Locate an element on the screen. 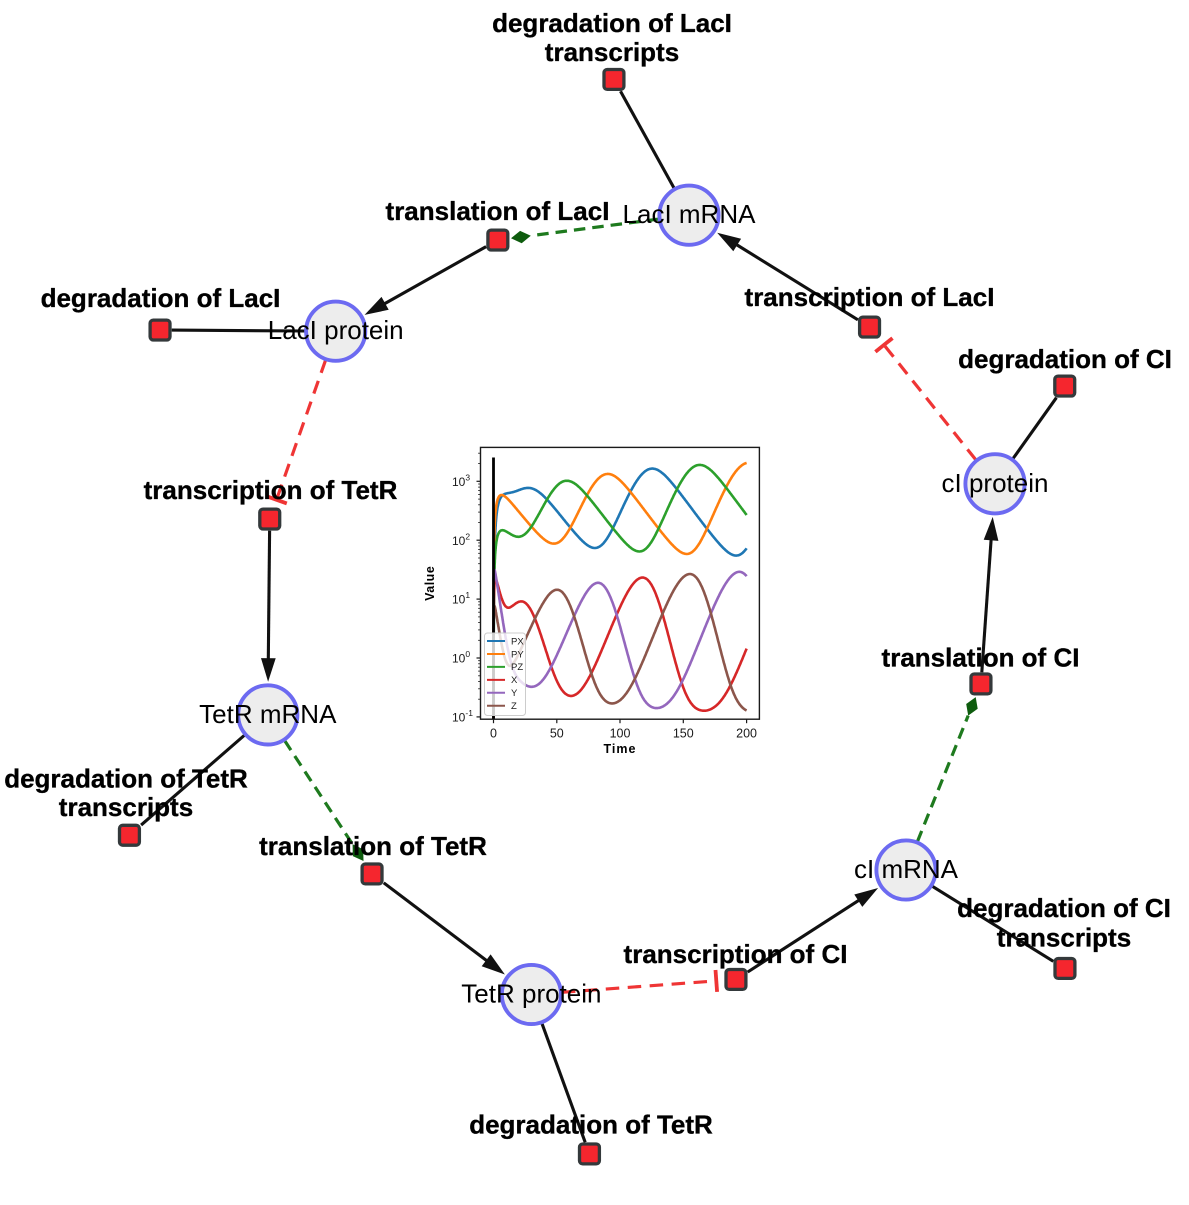 This screenshot has height=1205, width=1189. svg-text: transcription of LacI is located at coordinates (870, 297).